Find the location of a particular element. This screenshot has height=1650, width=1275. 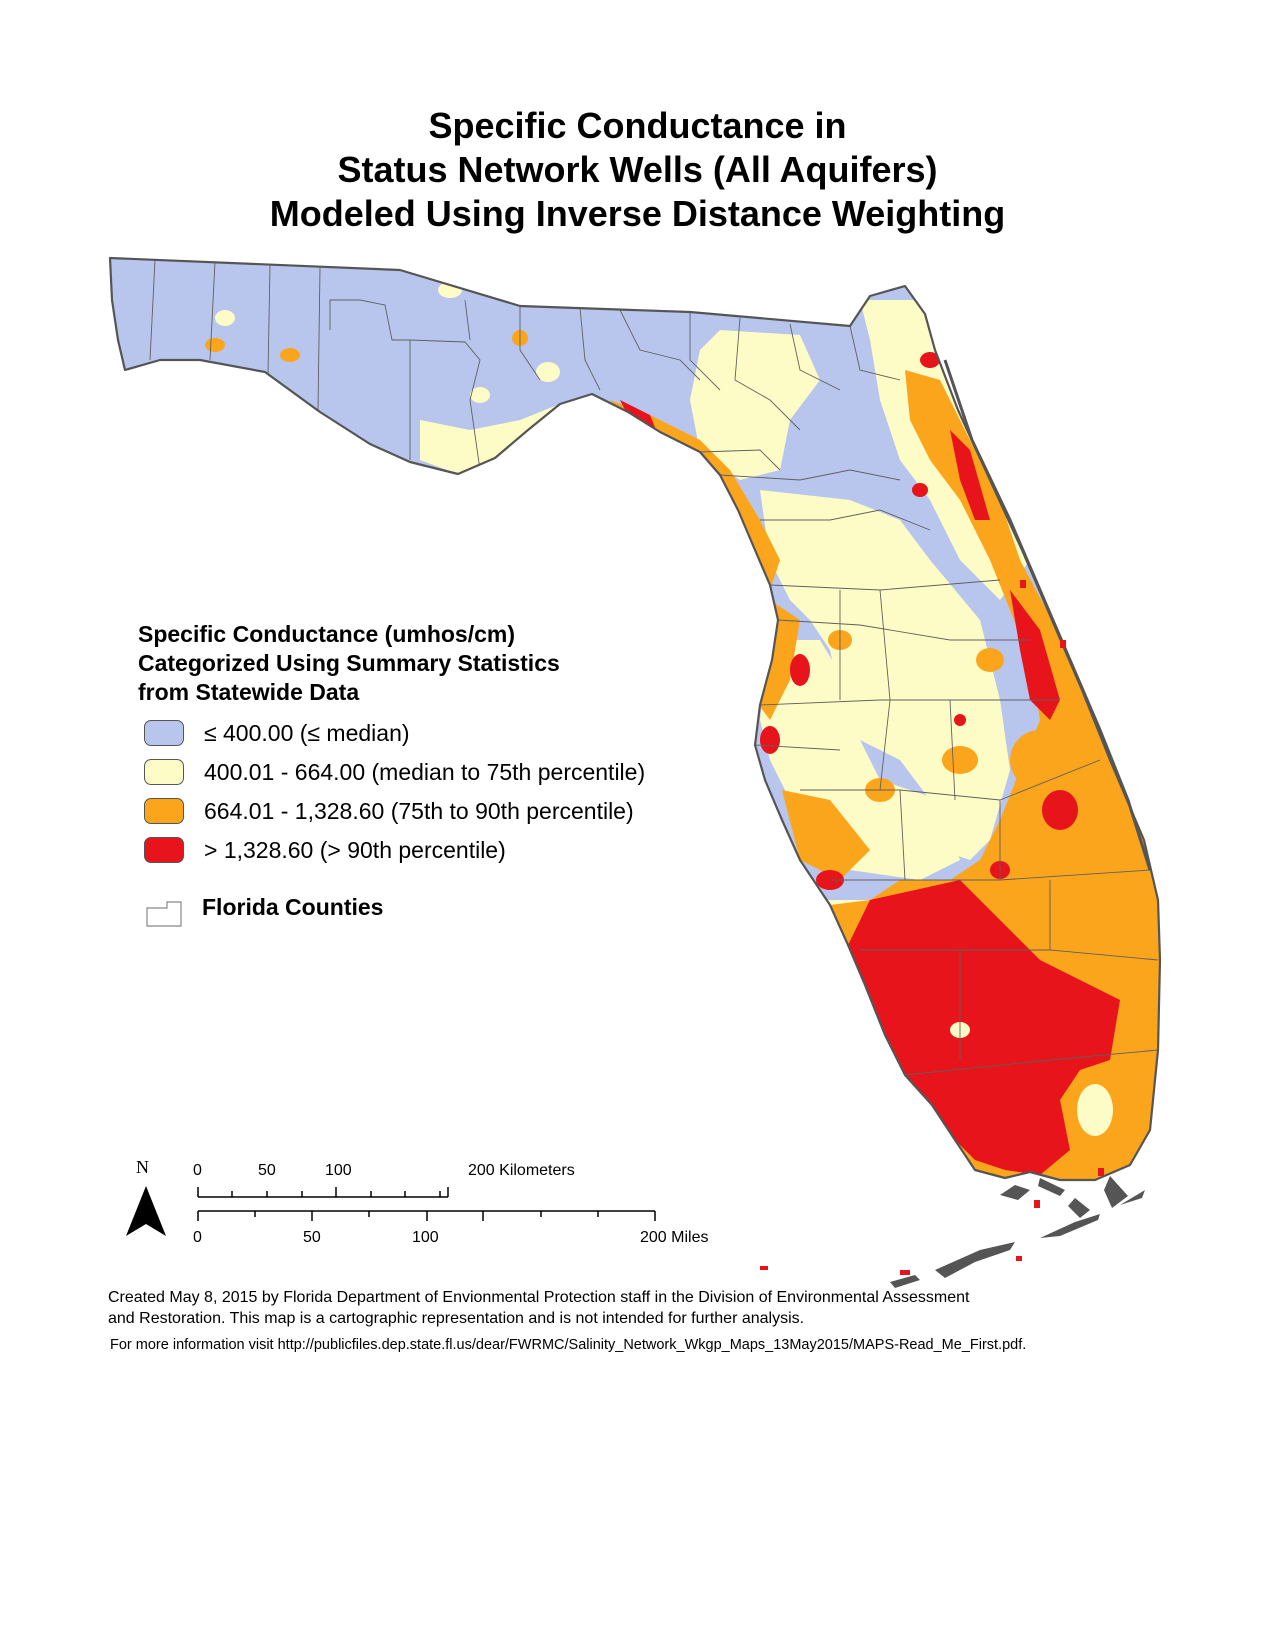

scale-bar is located at coordinates (426, 1204).